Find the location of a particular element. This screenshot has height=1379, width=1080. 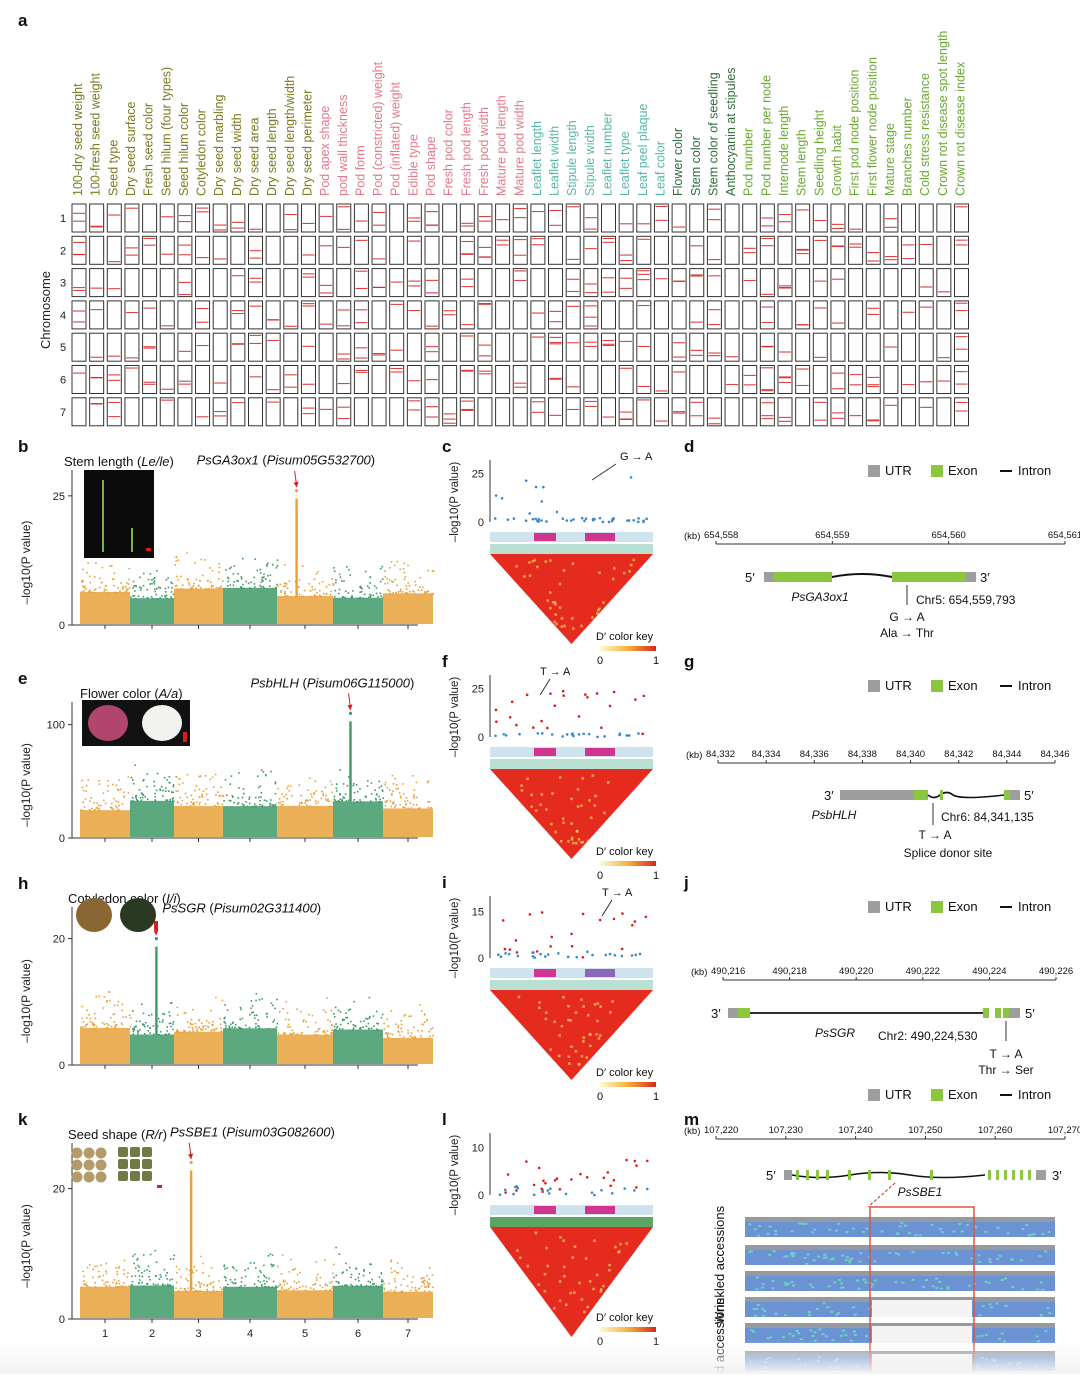

left-end: 3′ is located at coordinates (829, 795).